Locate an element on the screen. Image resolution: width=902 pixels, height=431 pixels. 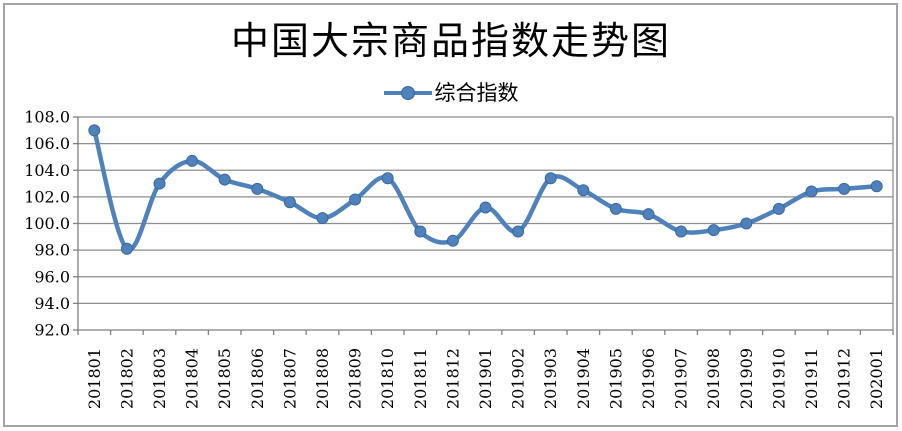
x-tick-label: 201806 is located at coordinates (257, 378).